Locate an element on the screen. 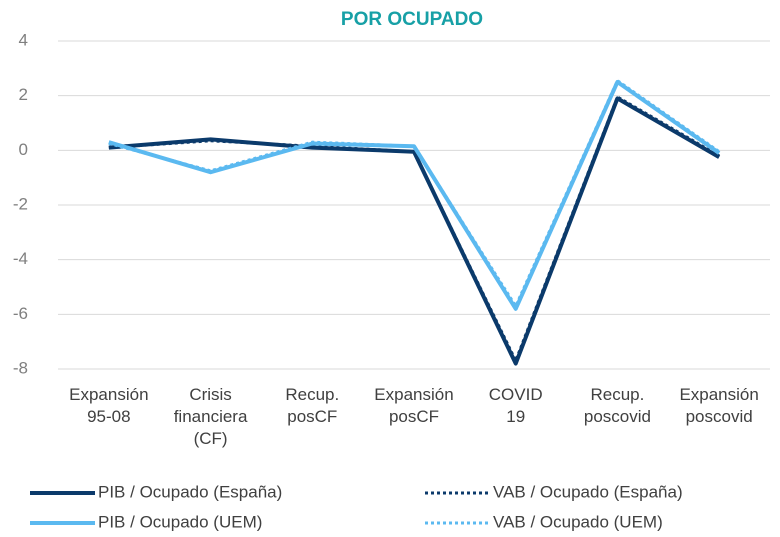  y-tick-label: -6 is located at coordinates (20, 313).